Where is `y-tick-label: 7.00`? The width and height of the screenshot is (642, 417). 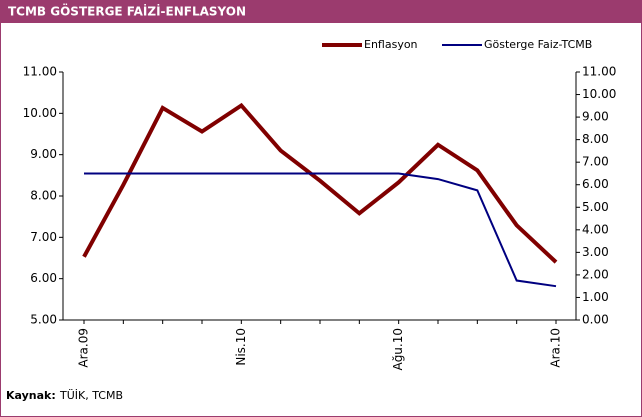 y-tick-label: 7.00 is located at coordinates (43, 237).